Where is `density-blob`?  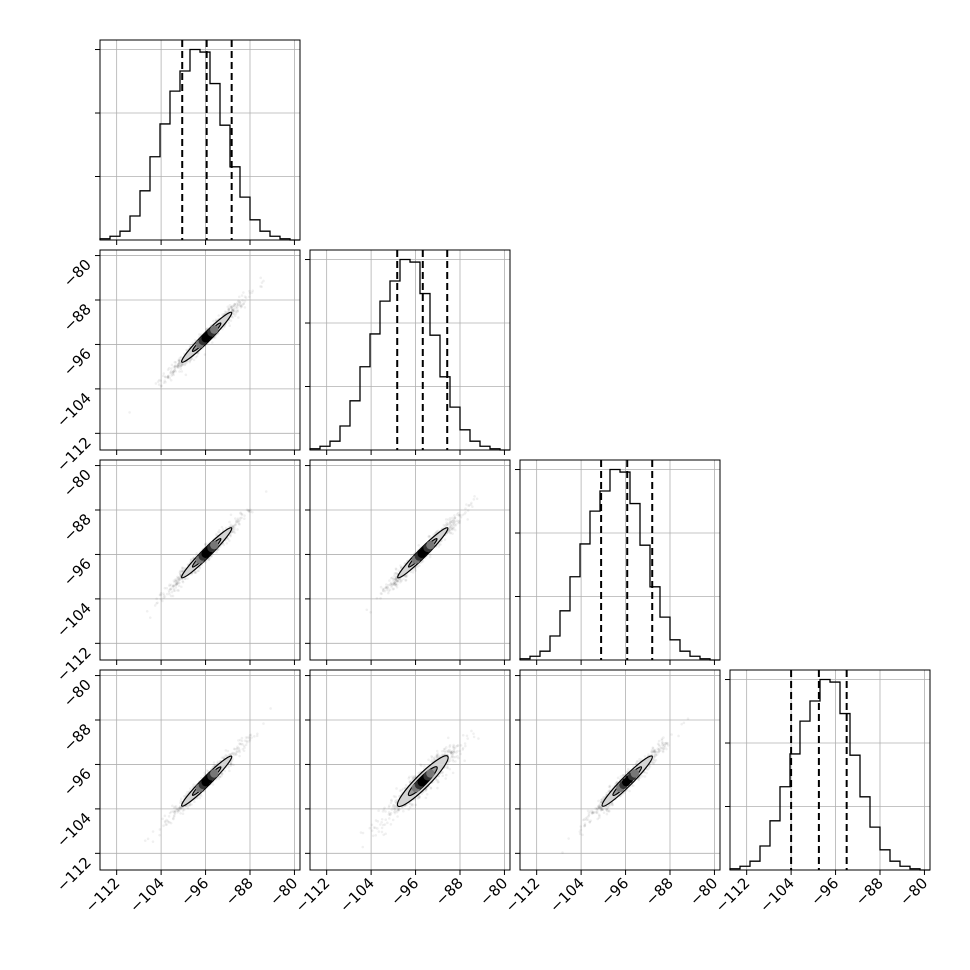 density-blob is located at coordinates (214, 545).